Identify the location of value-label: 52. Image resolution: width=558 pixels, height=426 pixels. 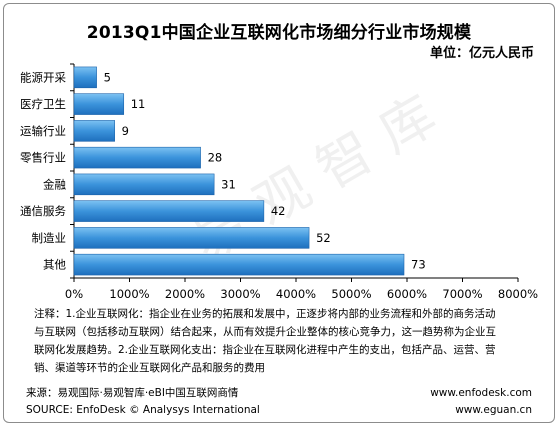
(323, 238).